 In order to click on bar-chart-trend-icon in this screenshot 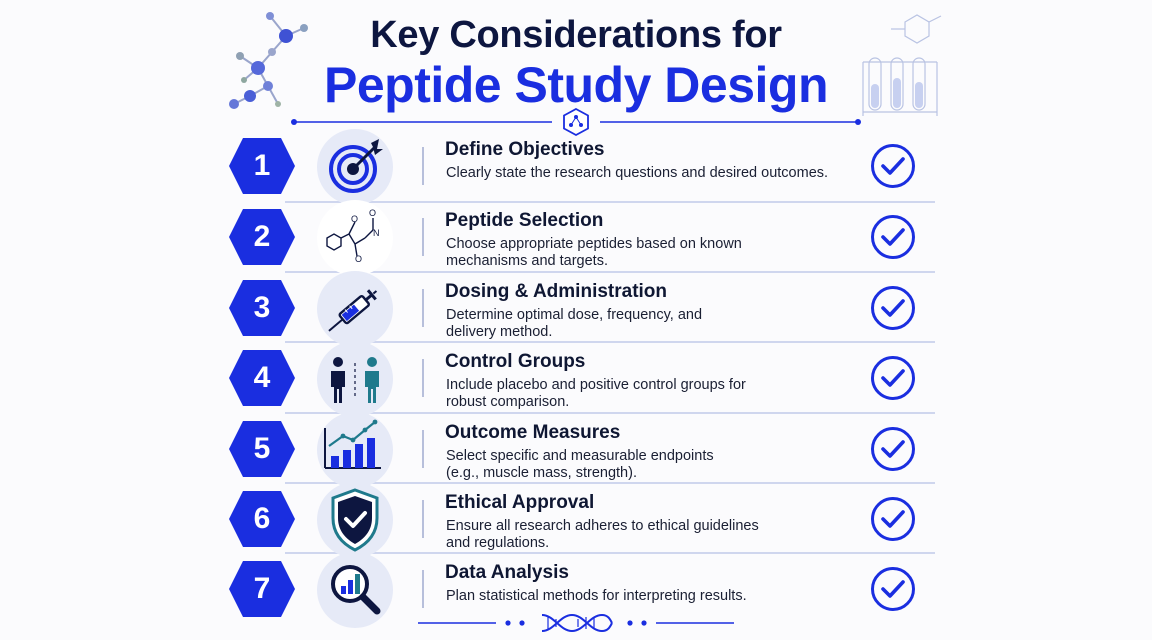, I will do `click(355, 450)`.